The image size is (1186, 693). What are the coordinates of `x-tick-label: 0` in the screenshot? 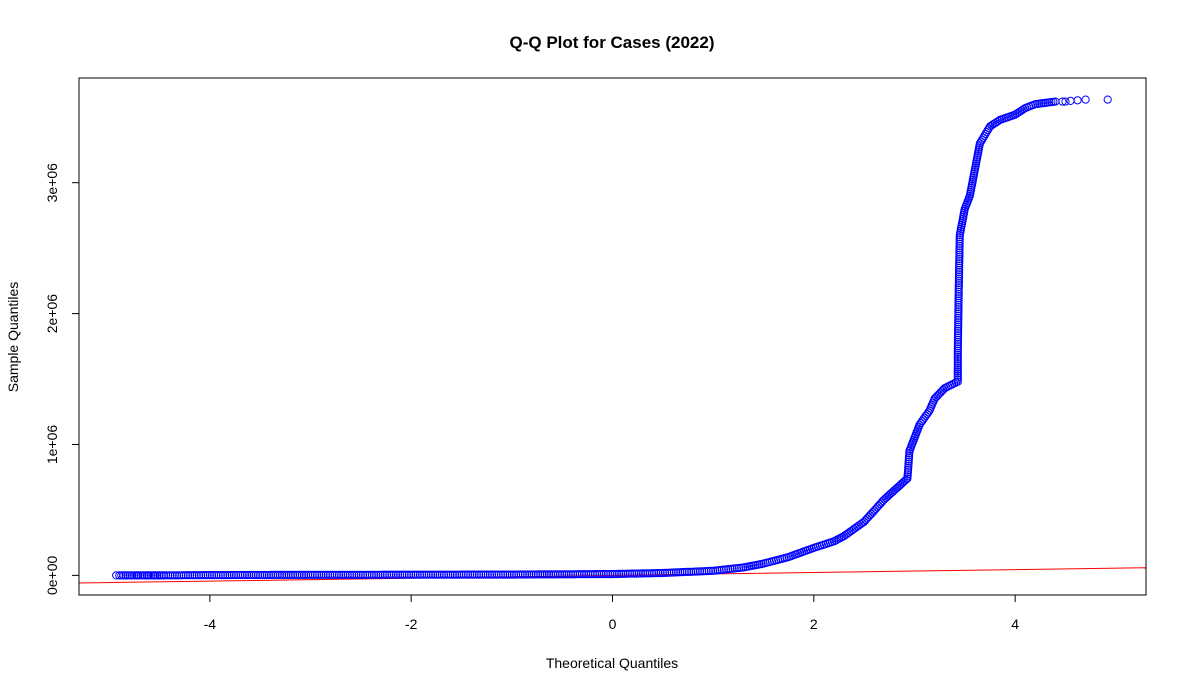 It's located at (613, 624).